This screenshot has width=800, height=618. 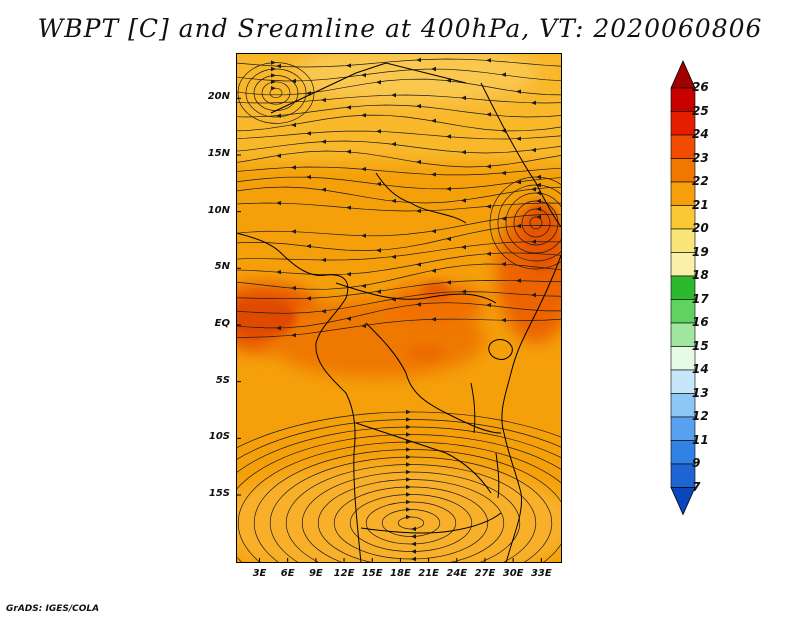 I want to click on lat-label: 10N, so click(x=218, y=210).